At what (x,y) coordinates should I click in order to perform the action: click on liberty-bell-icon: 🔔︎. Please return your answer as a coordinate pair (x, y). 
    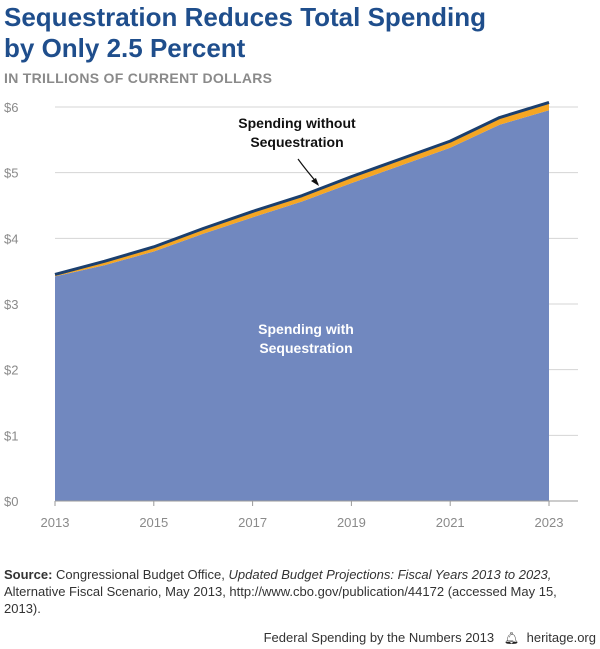
    Looking at the image, I should click on (511, 638).